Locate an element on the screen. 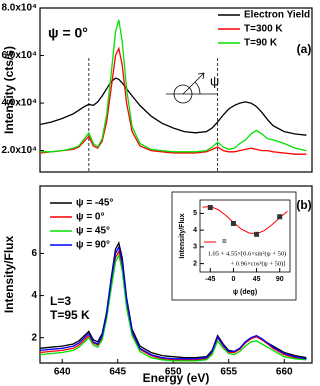  legend-label: T=90 K is located at coordinates (261, 43).